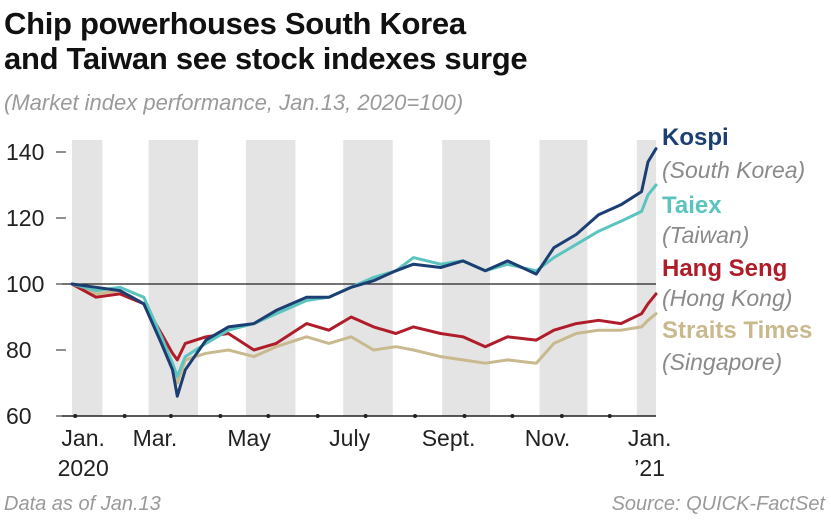 This screenshot has height=526, width=831. Describe the element at coordinates (25, 284) in the screenshot. I see `y-tick-label: 100` at that location.